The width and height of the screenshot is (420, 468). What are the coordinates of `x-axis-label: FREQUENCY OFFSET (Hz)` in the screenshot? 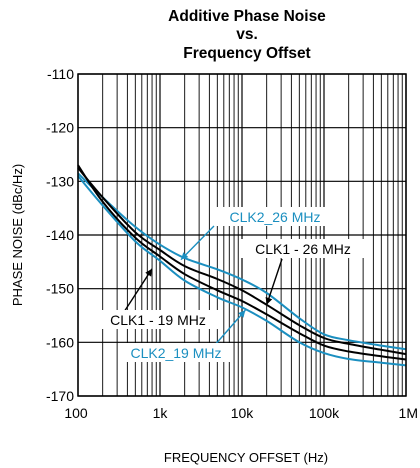 It's located at (246, 457).